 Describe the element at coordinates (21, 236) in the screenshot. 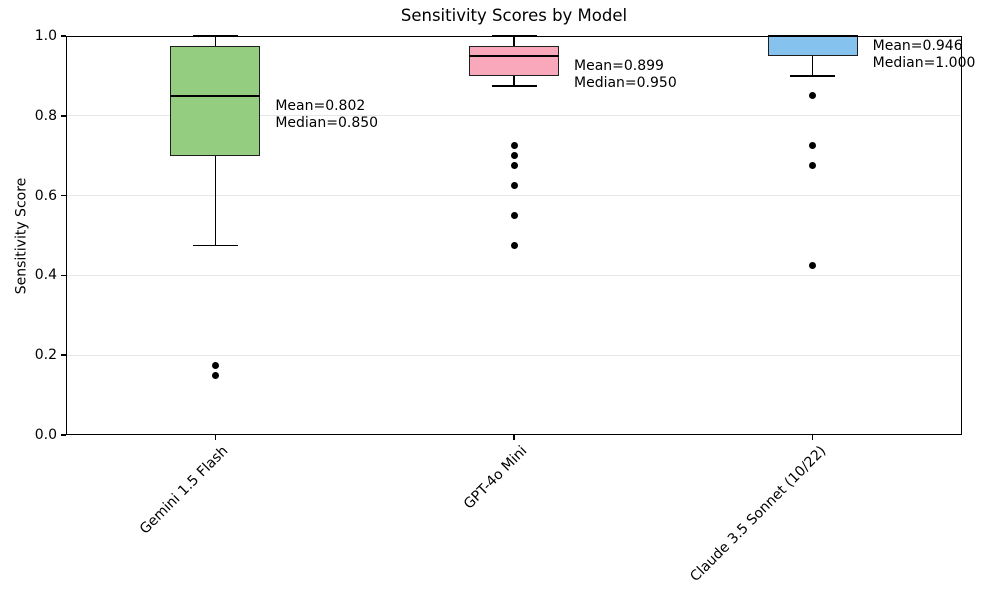

I see `y-axis-label: Sensitivity Score` at that location.